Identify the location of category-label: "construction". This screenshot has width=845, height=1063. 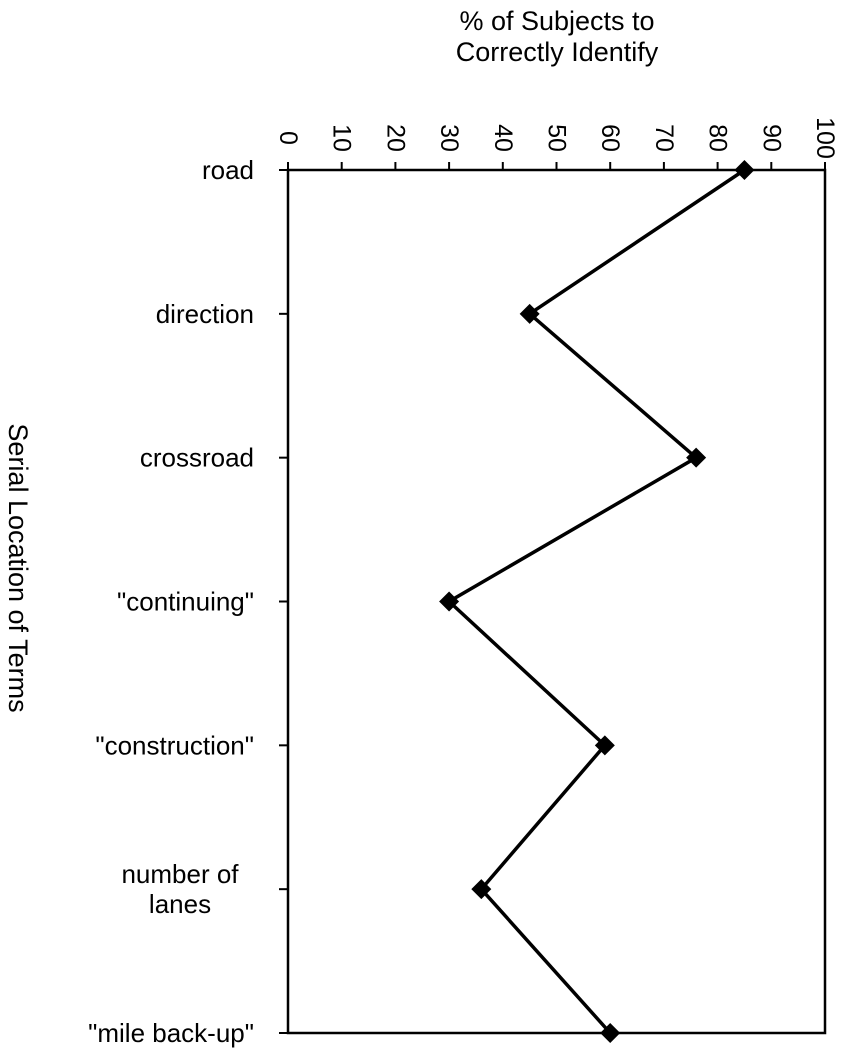
(174, 745).